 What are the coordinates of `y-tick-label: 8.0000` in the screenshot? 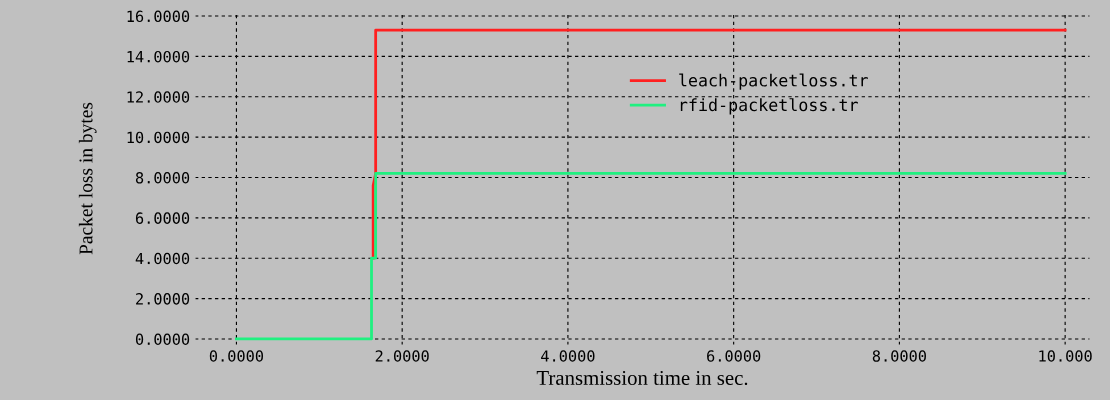 It's located at (162, 178).